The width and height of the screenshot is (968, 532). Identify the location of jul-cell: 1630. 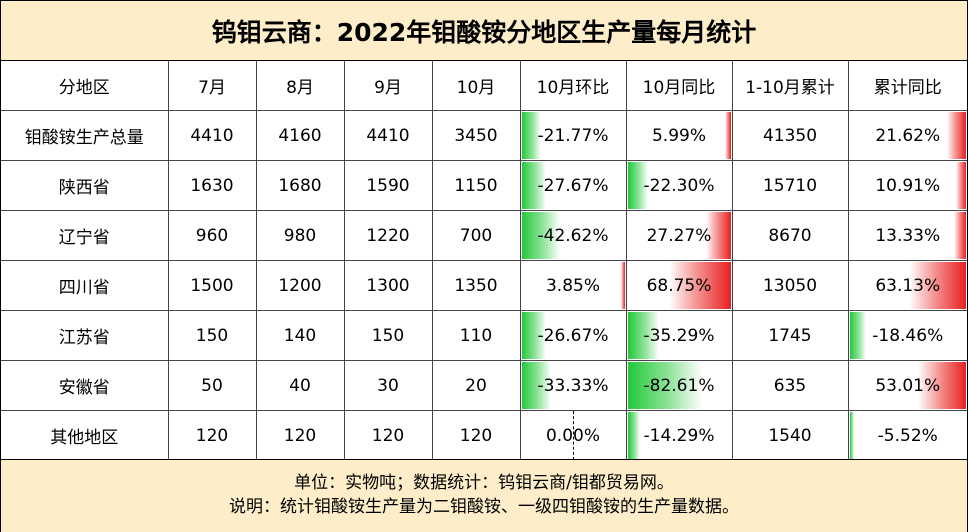
(212, 185).